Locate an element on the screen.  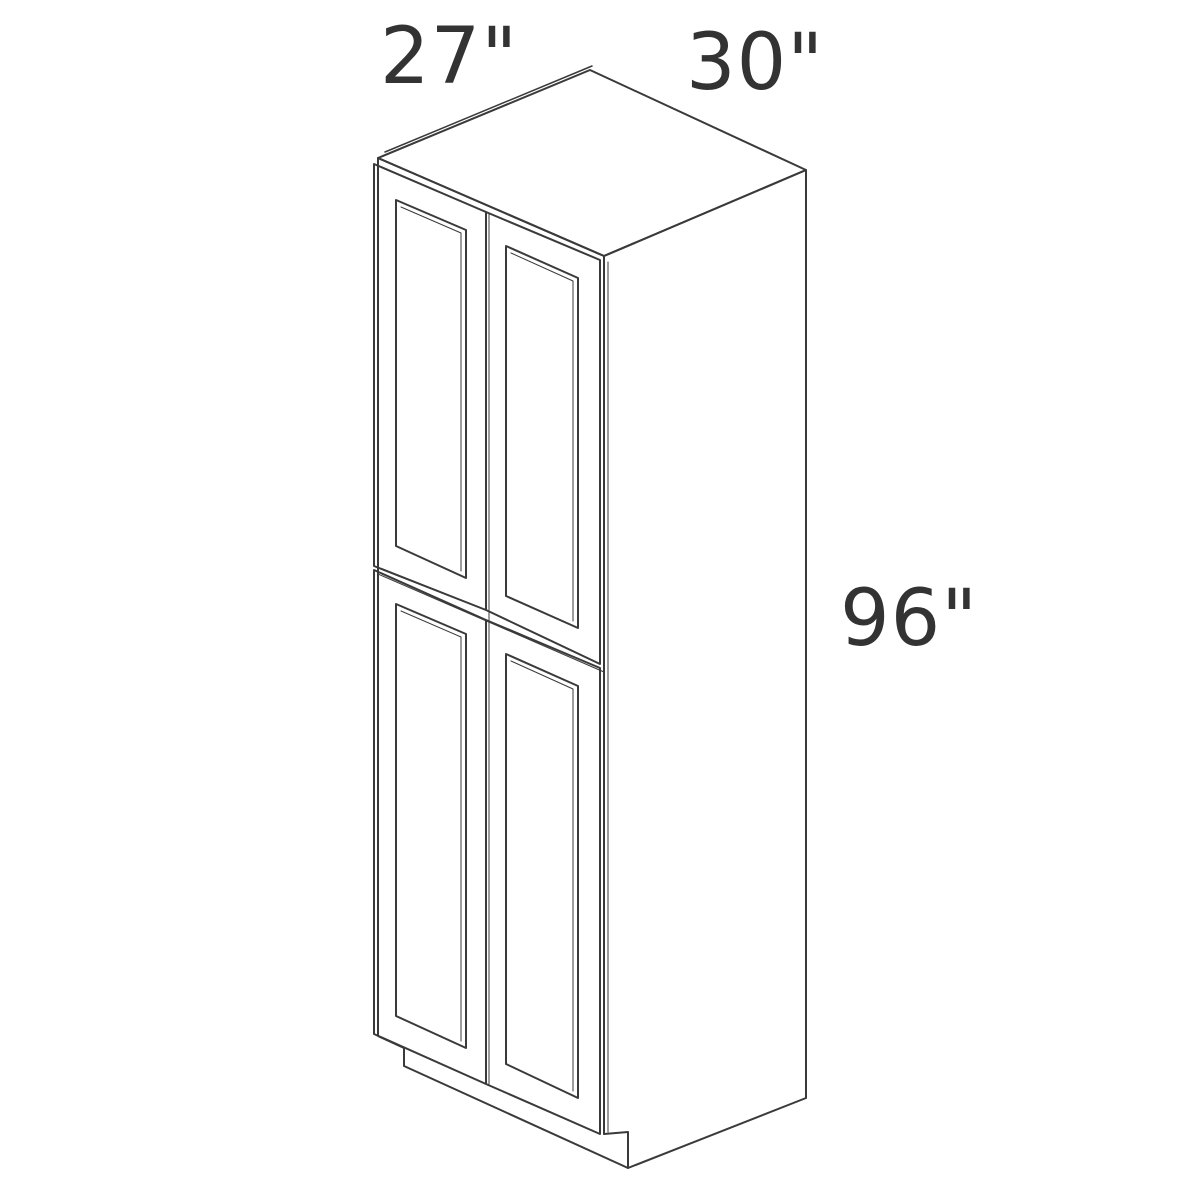
lower-left-door-panel-inner is located at coordinates (431, 826).